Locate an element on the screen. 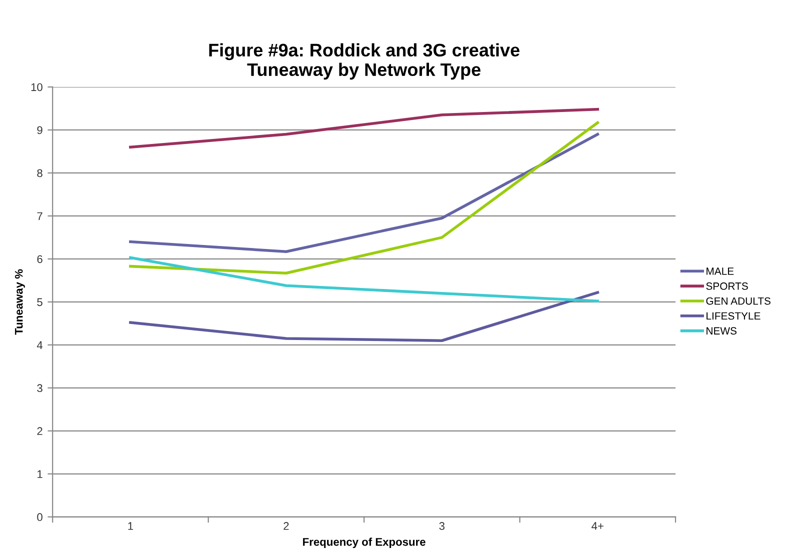 The image size is (809, 554). y-tick-label: 4 is located at coordinates (39, 345).